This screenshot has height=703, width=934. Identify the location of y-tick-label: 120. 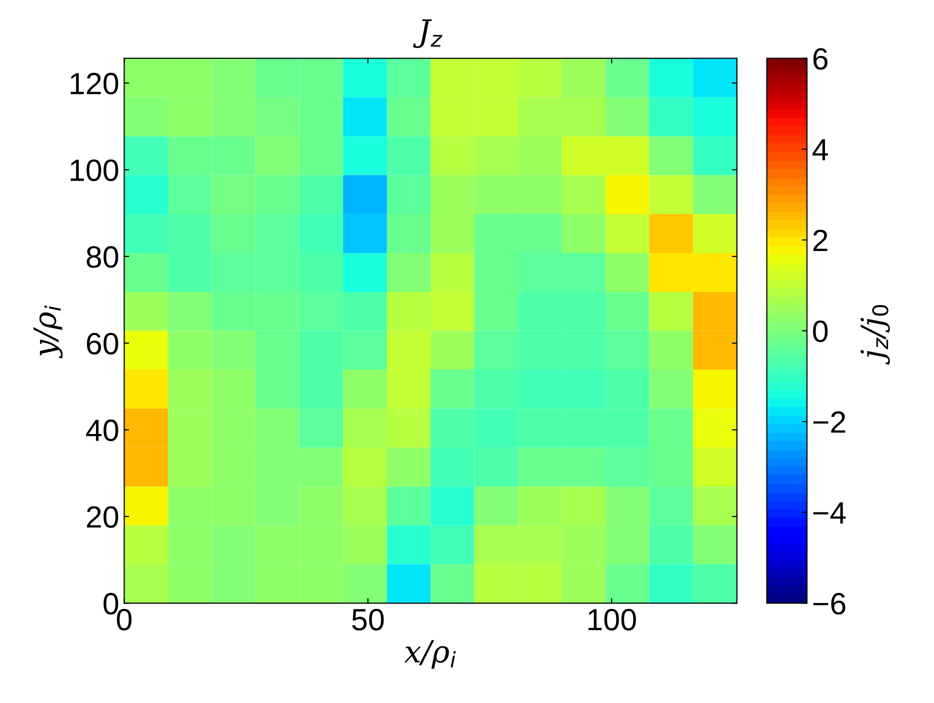
(94, 83).